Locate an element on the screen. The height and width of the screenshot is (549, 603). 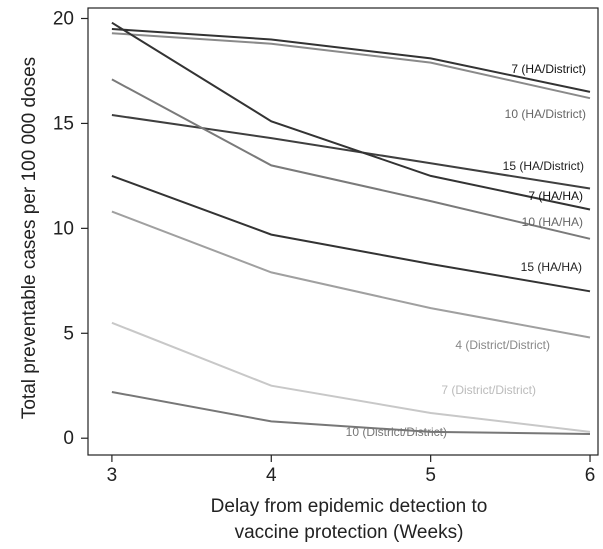
series-label: 15 (HA/District) is located at coordinates (543, 166).